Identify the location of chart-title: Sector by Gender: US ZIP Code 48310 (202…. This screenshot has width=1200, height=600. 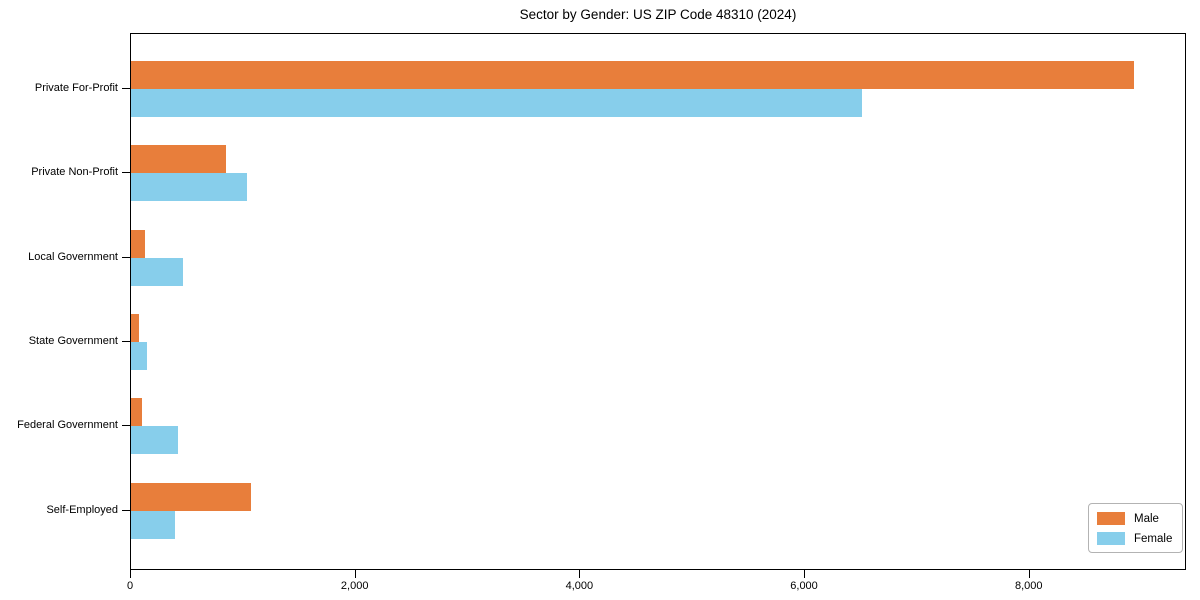
(658, 14).